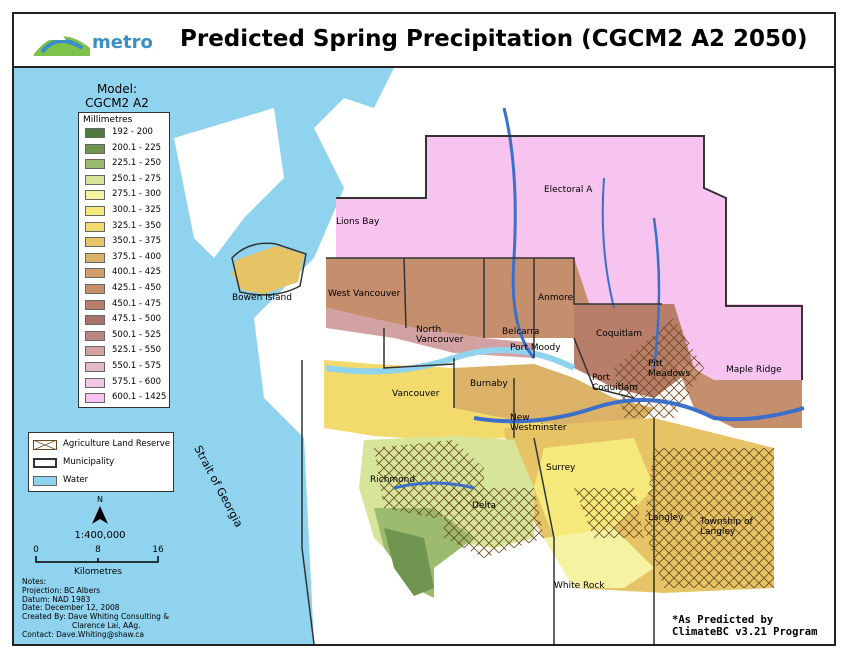 This screenshot has width=850, height=657. Describe the element at coordinates (137, 178) in the screenshot. I see `legend-class-label: 250.1 - 275` at that location.